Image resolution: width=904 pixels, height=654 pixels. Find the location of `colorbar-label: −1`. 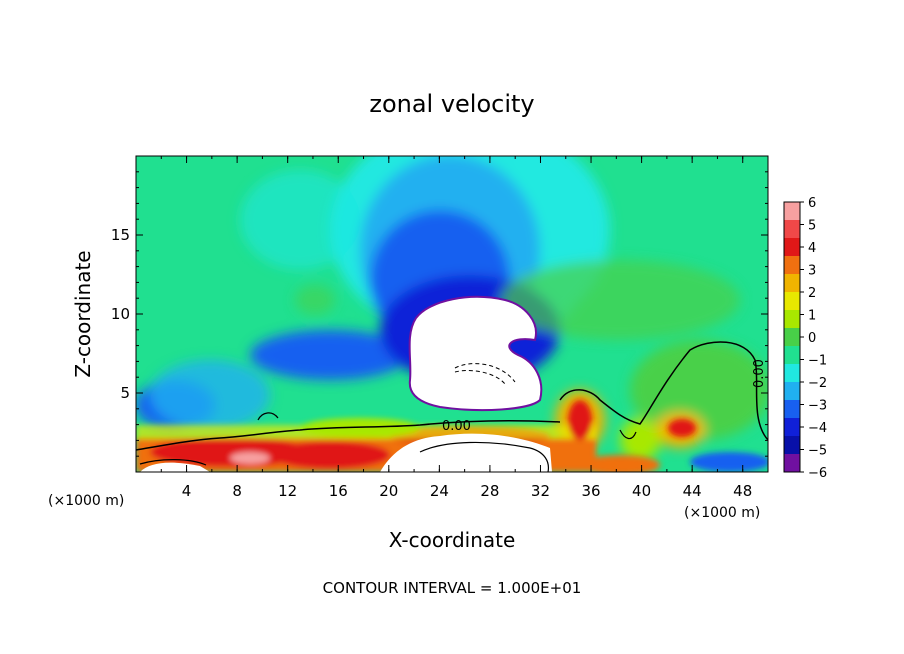

colorbar-label: −1 is located at coordinates (817, 361).